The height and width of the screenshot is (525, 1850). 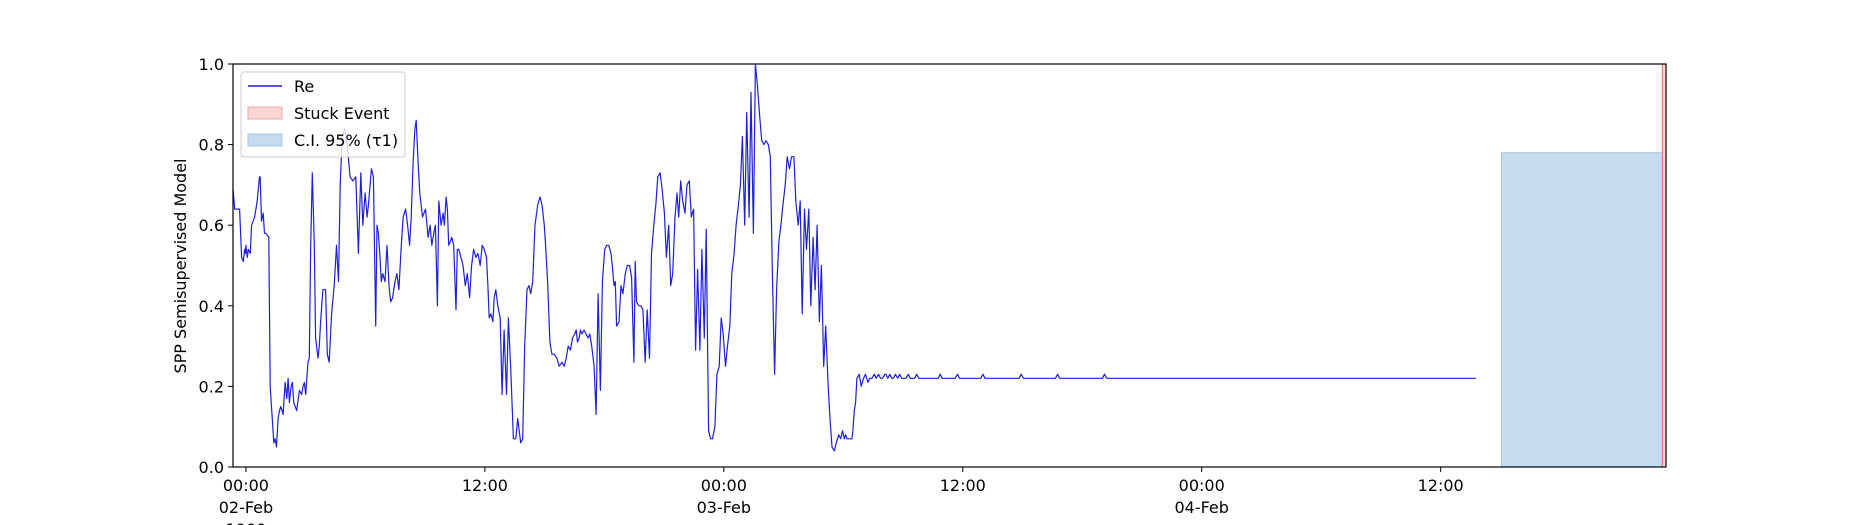 What do you see at coordinates (724, 507) in the screenshot?
I see `x-tick-label: 03-Feb` at bounding box center [724, 507].